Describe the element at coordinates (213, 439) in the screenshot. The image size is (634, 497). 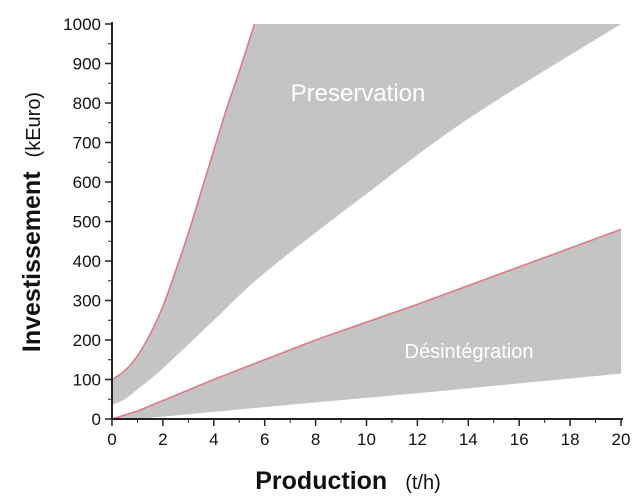
I see `x-tick-label: 4` at that location.